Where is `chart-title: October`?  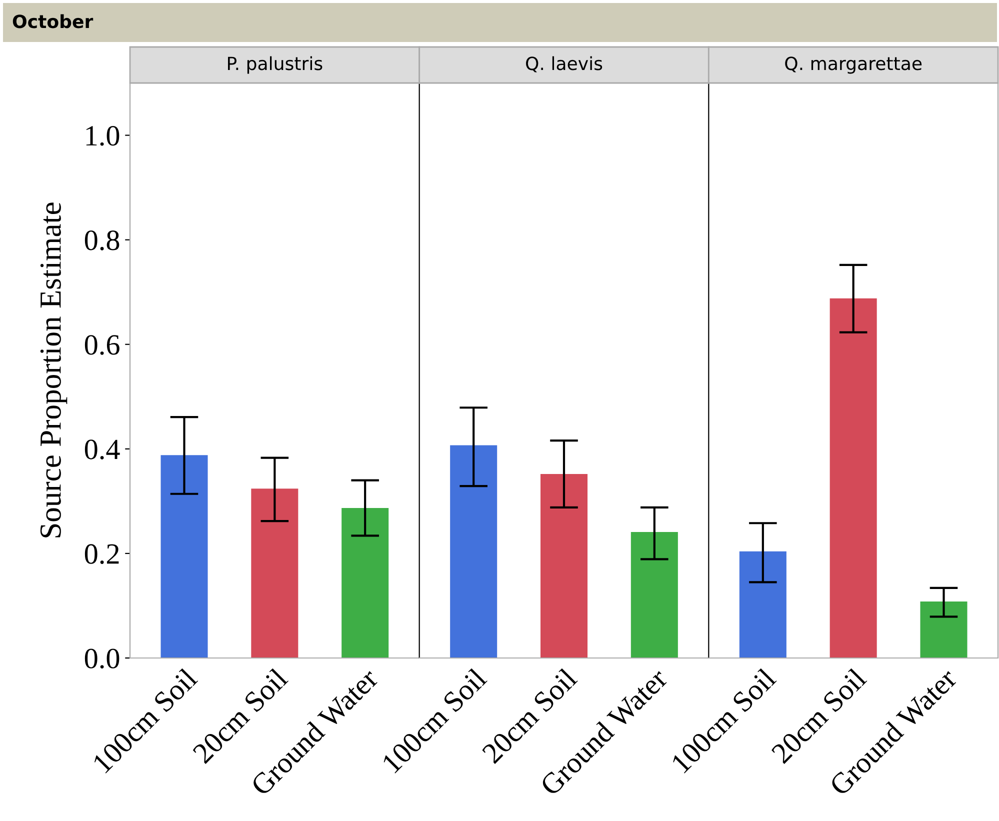
chart-title: October is located at coordinates (53, 21).